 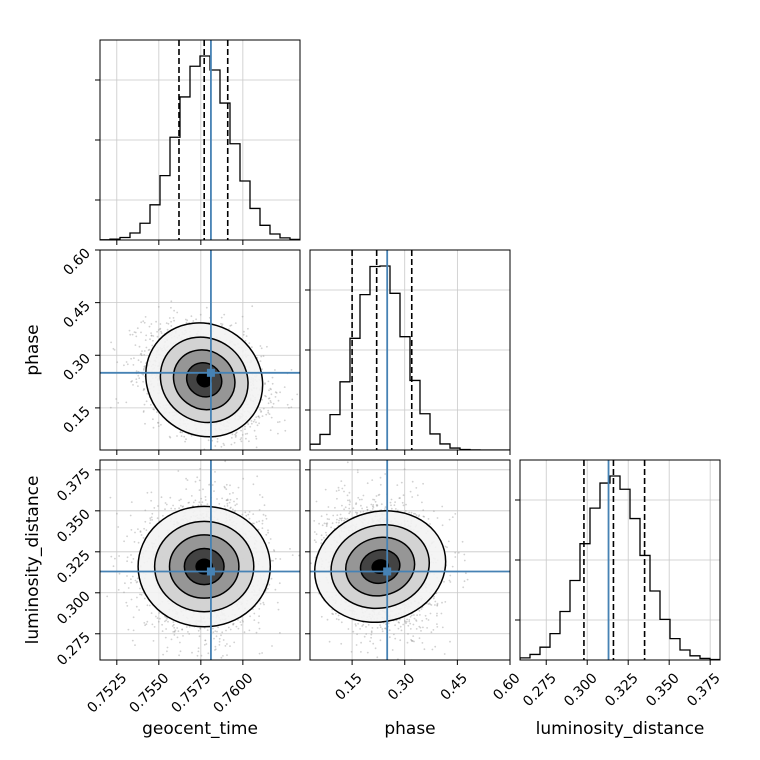 I want to click on grid-lines, so click(x=200, y=140).